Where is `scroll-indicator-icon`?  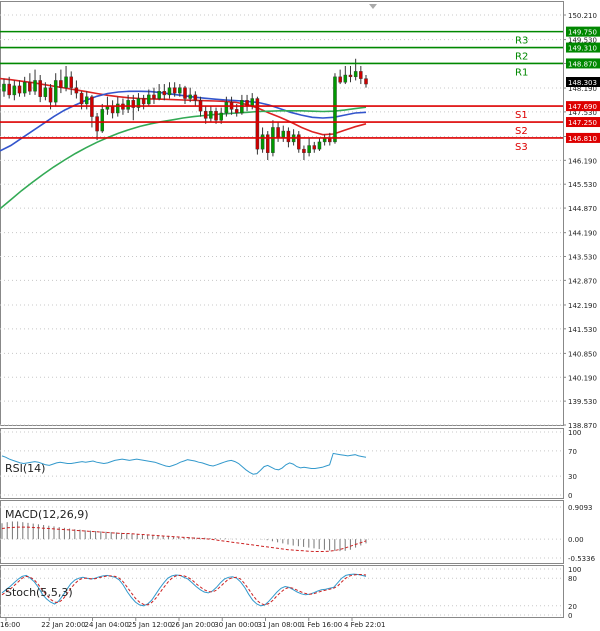
scroll-indicator-icon is located at coordinates (373, 6).